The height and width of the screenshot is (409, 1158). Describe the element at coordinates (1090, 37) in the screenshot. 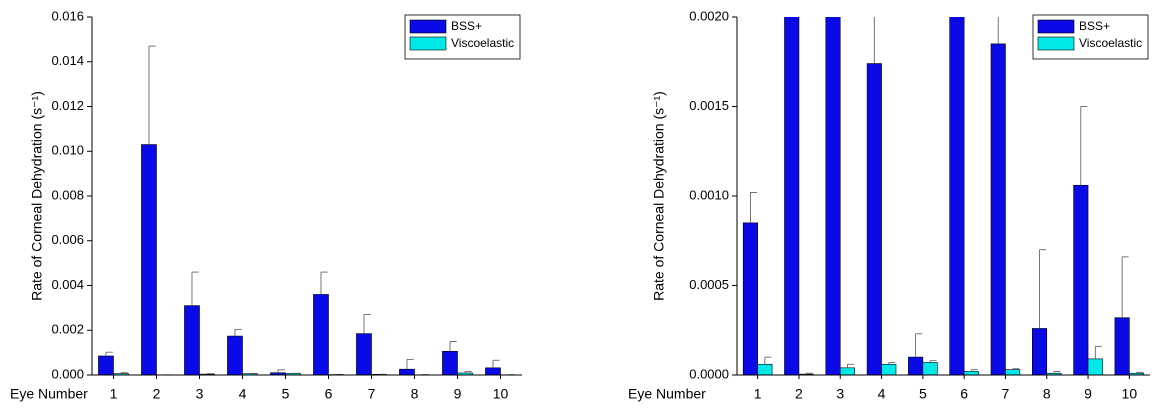

I see `legend: BSS+ Viscoelastic` at that location.